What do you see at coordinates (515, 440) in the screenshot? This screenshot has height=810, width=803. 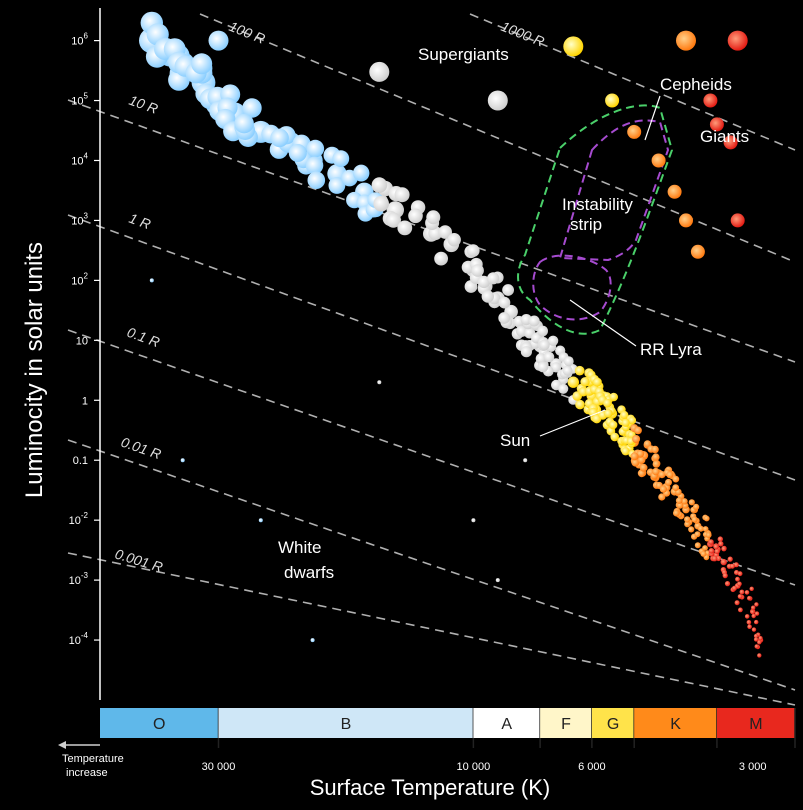 I see `region-label: Sun` at bounding box center [515, 440].